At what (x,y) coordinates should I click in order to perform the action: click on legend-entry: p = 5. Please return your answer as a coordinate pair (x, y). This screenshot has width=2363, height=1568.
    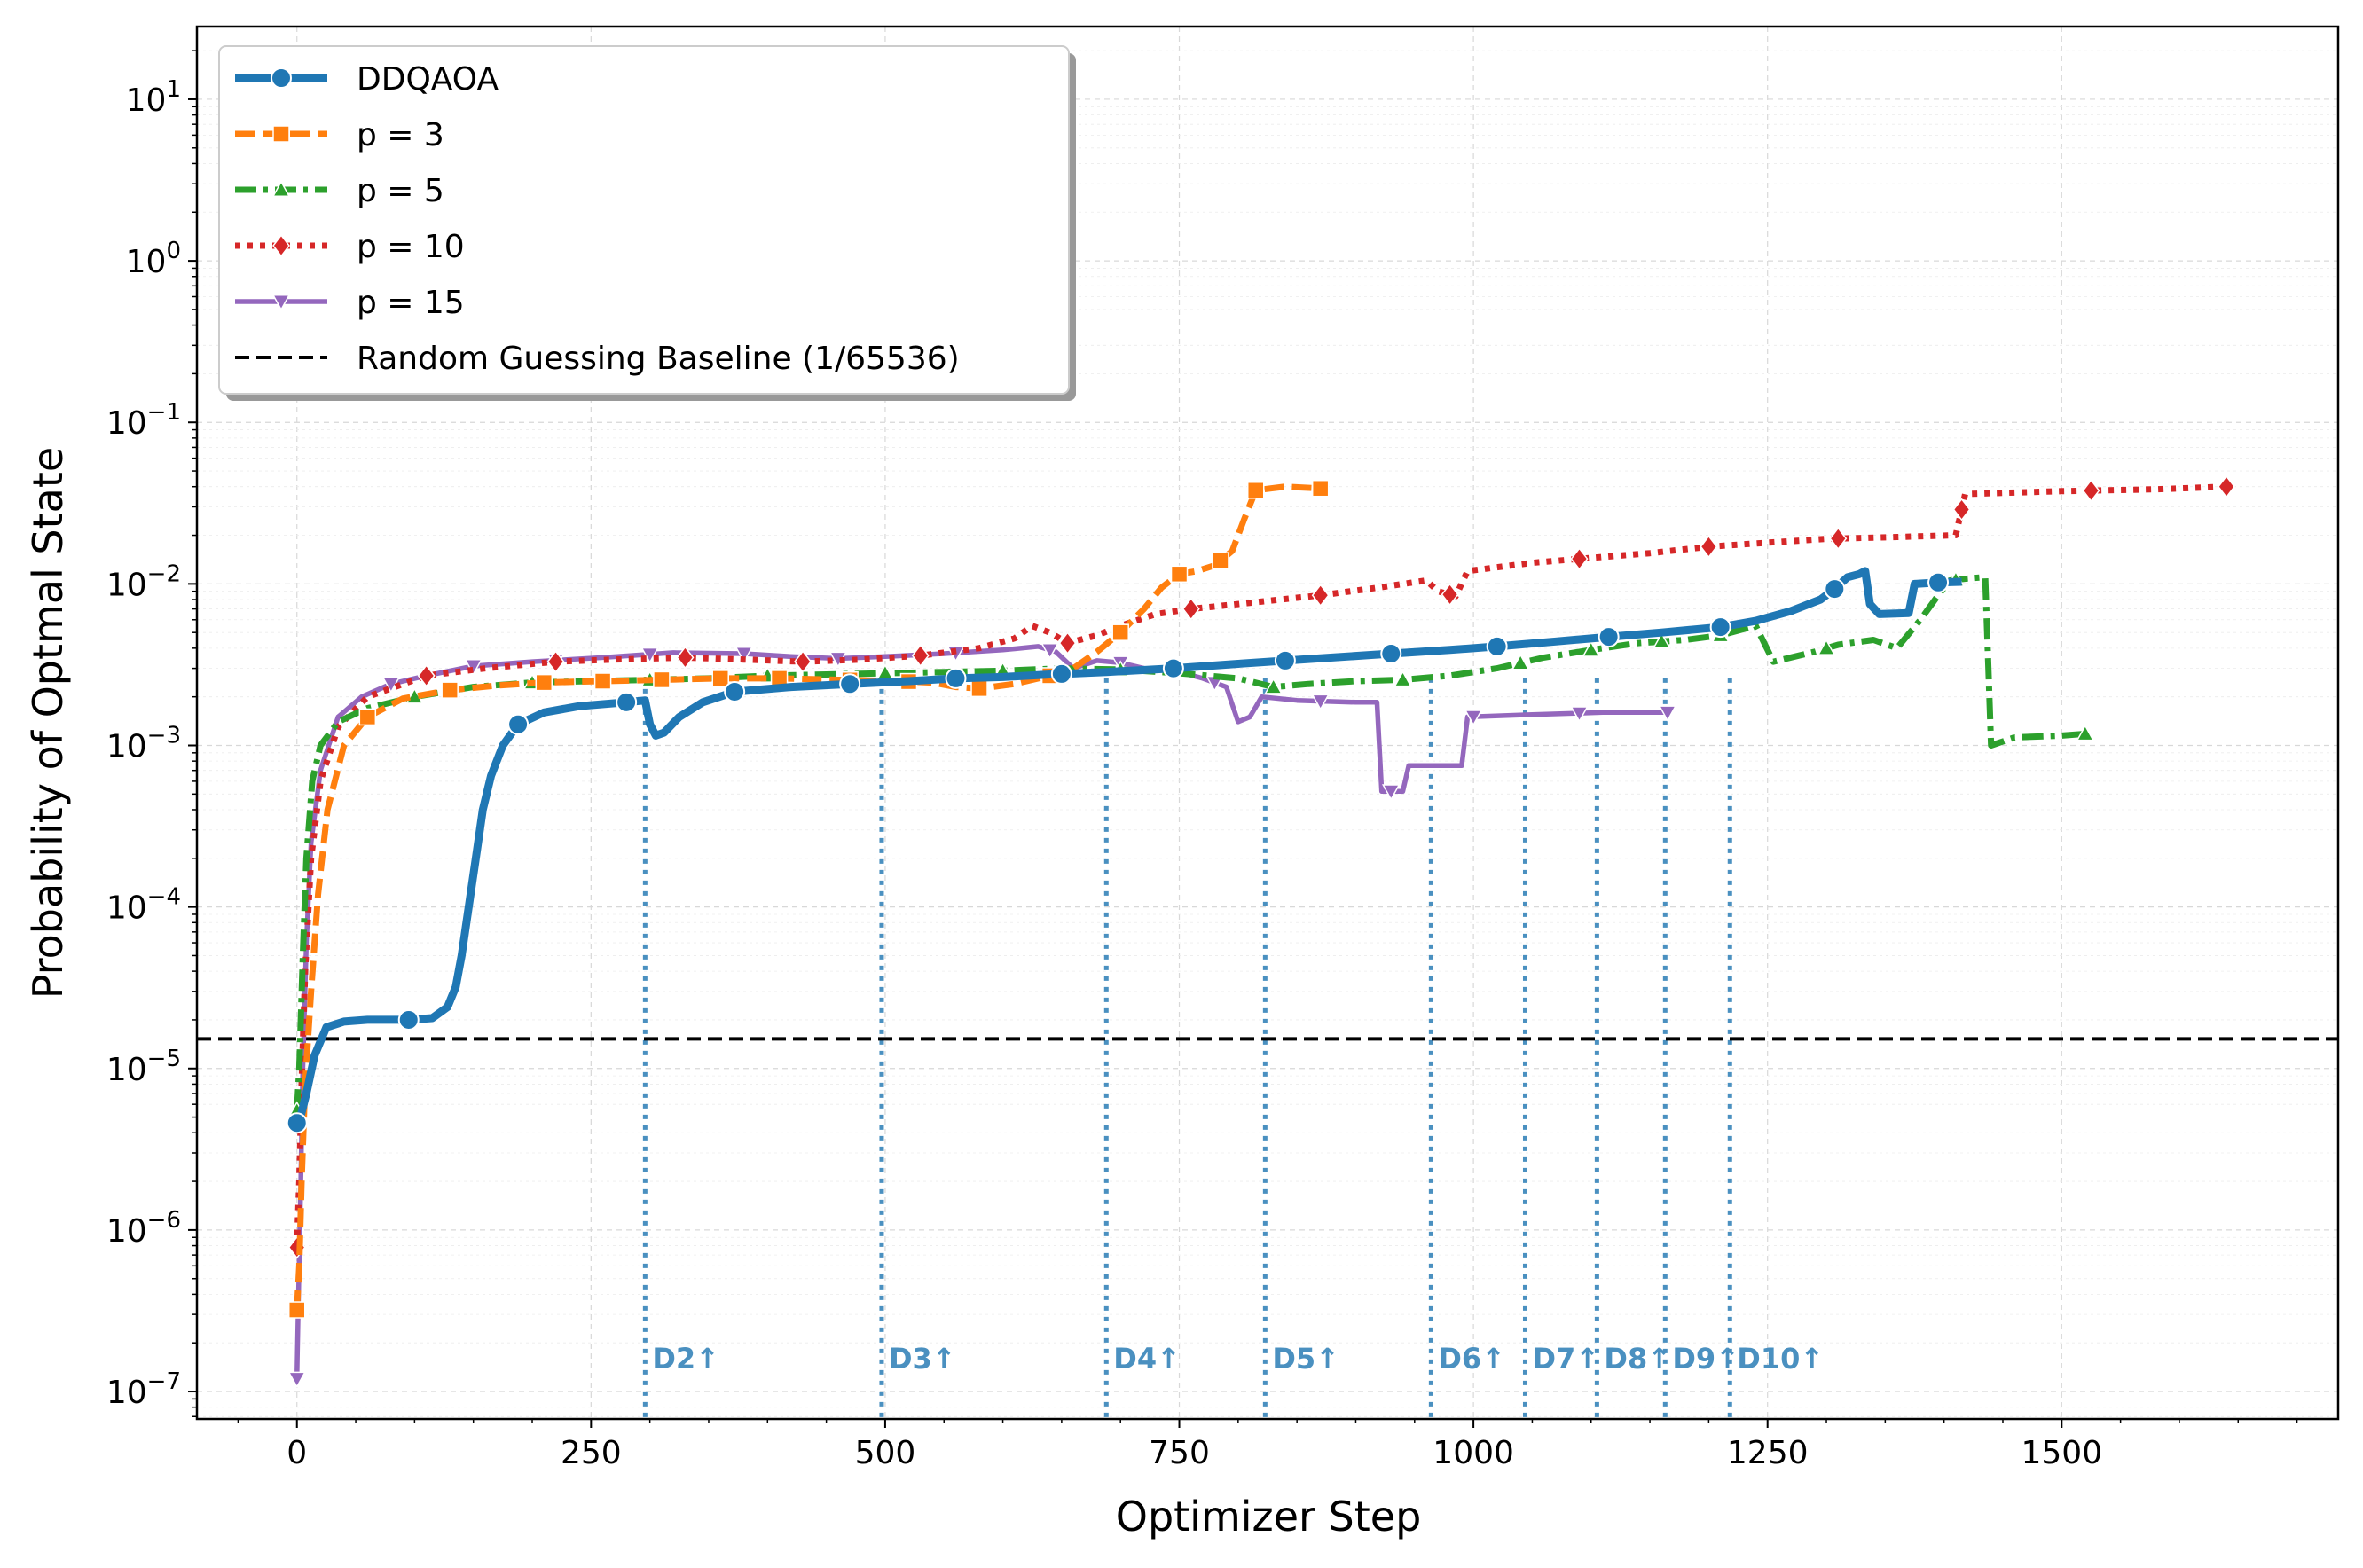
    Looking at the image, I should click on (339, 191).